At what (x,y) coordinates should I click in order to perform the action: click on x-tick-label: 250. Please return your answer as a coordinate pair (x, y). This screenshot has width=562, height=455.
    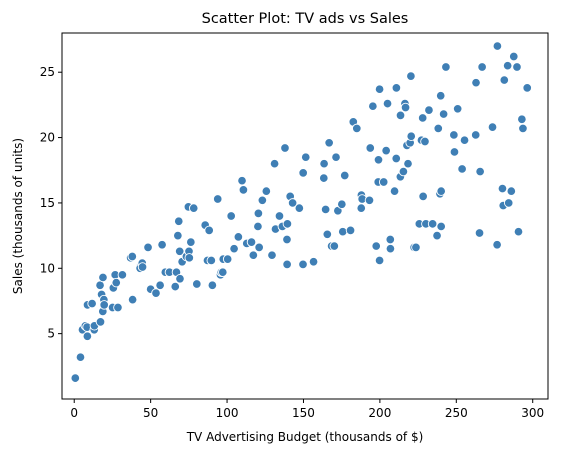
    Looking at the image, I should click on (456, 413).